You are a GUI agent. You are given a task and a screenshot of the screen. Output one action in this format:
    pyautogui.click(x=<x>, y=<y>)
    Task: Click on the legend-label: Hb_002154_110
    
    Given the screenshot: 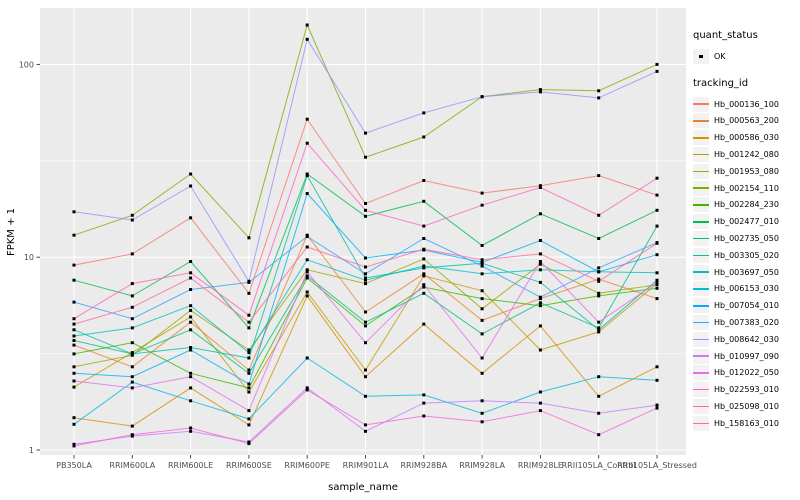 What is the action you would take?
    pyautogui.click(x=746, y=188)
    